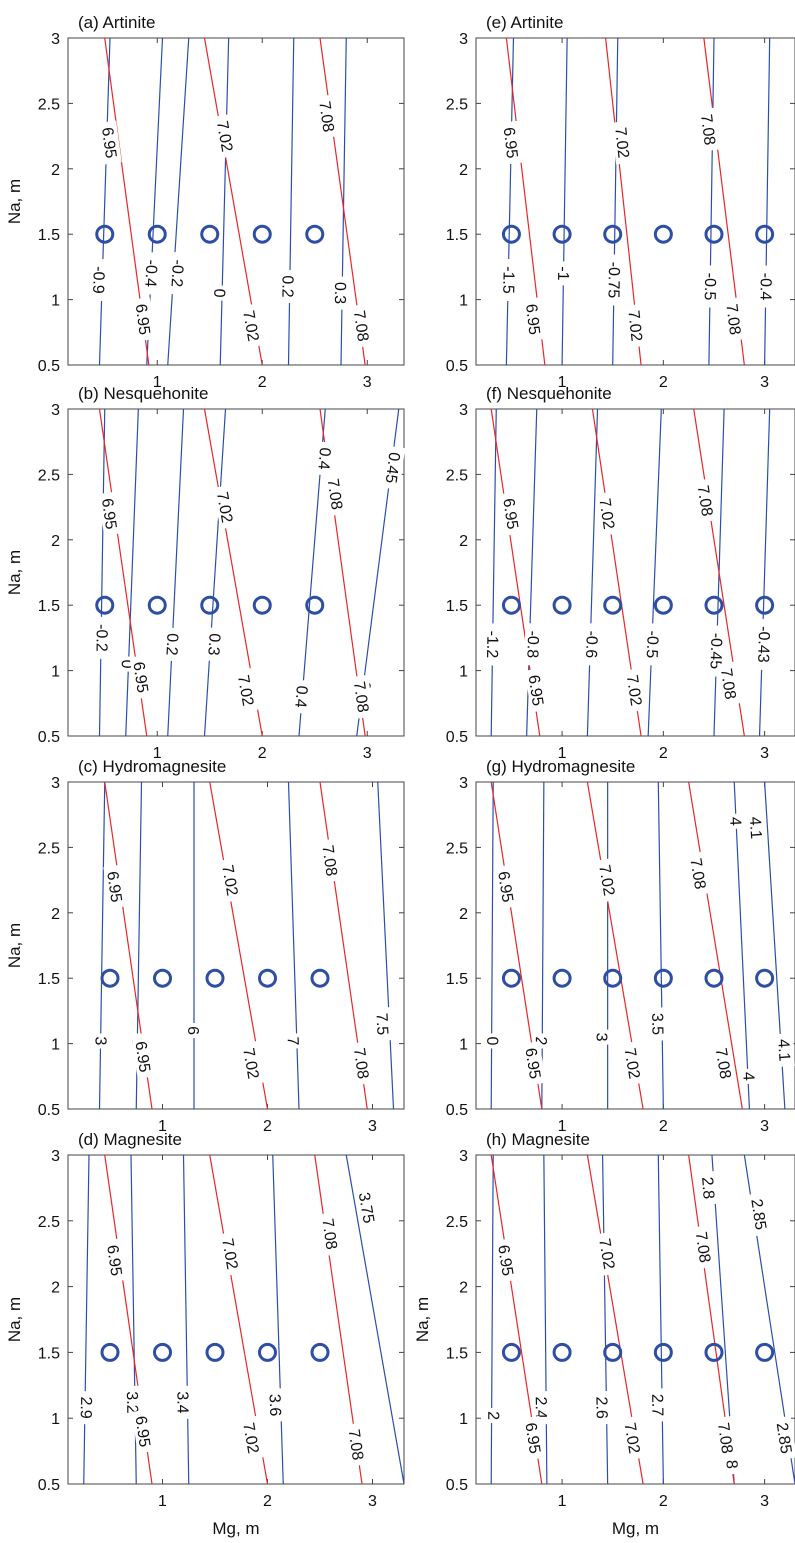 This screenshot has height=1543, width=795. I want to click on panel-title: (a) Artinite, so click(116, 22).